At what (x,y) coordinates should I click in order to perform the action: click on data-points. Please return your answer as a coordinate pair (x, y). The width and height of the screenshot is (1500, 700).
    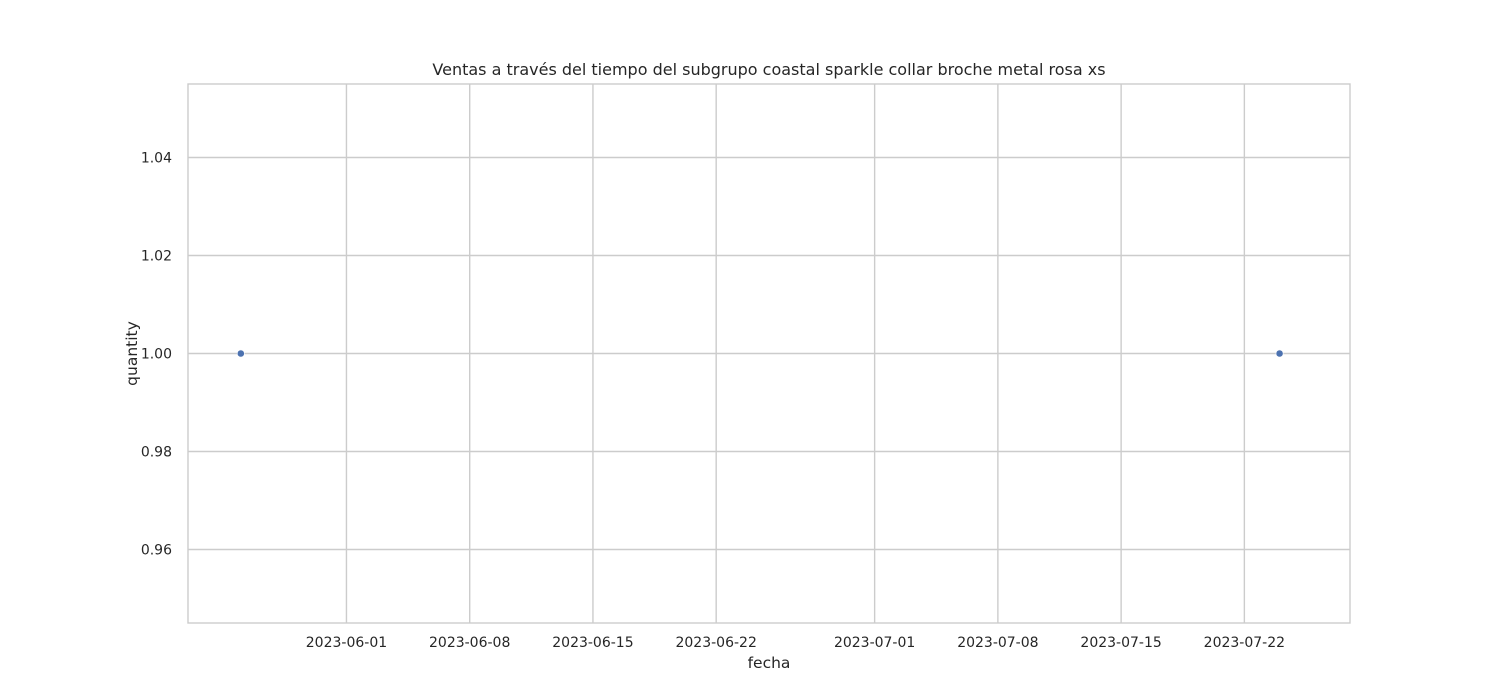
    Looking at the image, I should click on (760, 353).